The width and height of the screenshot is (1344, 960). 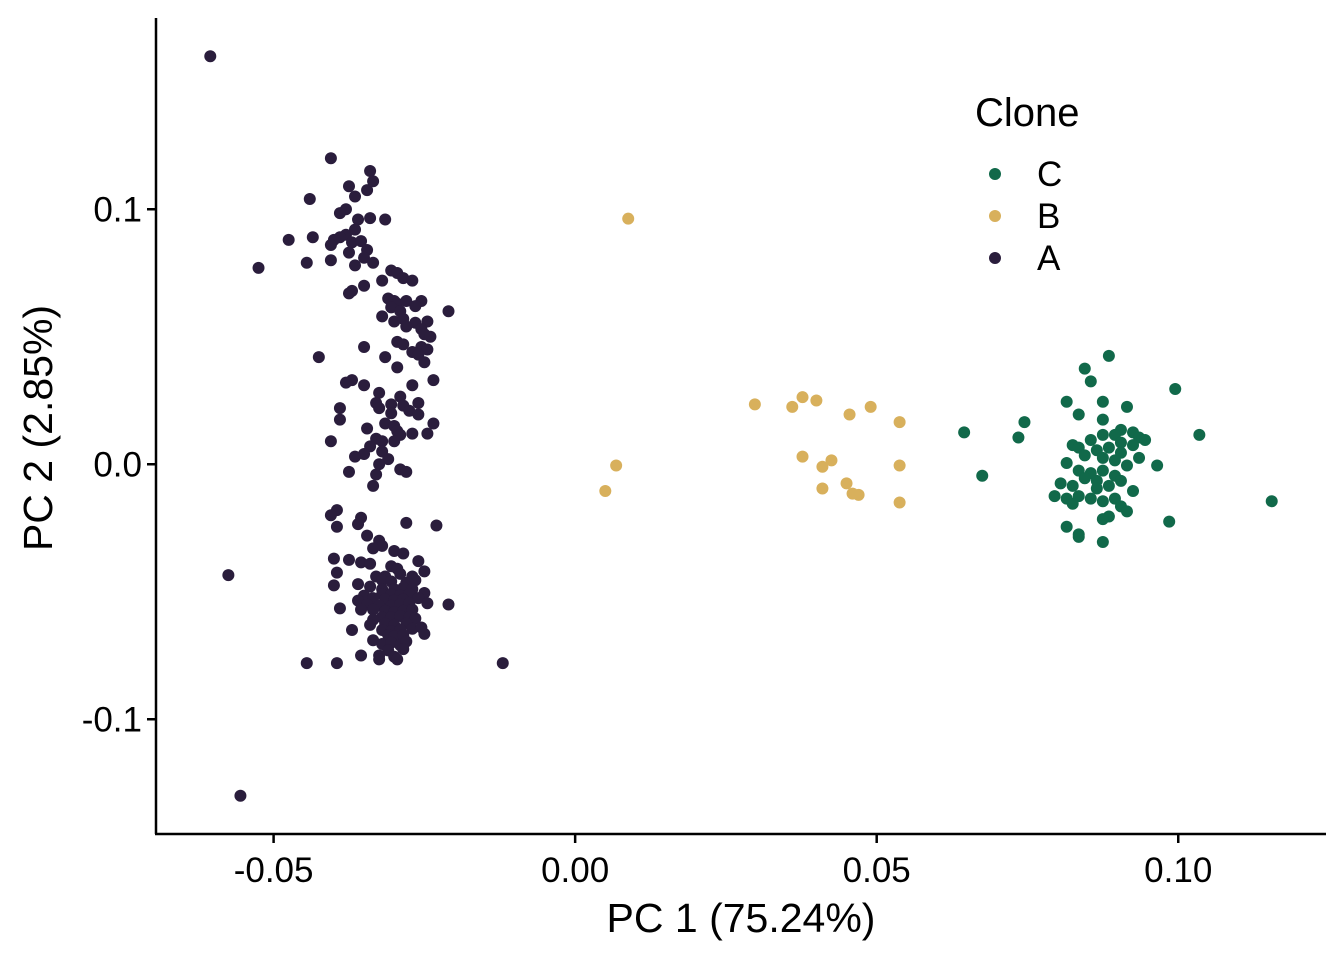 I want to click on x-tick-label: 0.05, so click(x=877, y=870).